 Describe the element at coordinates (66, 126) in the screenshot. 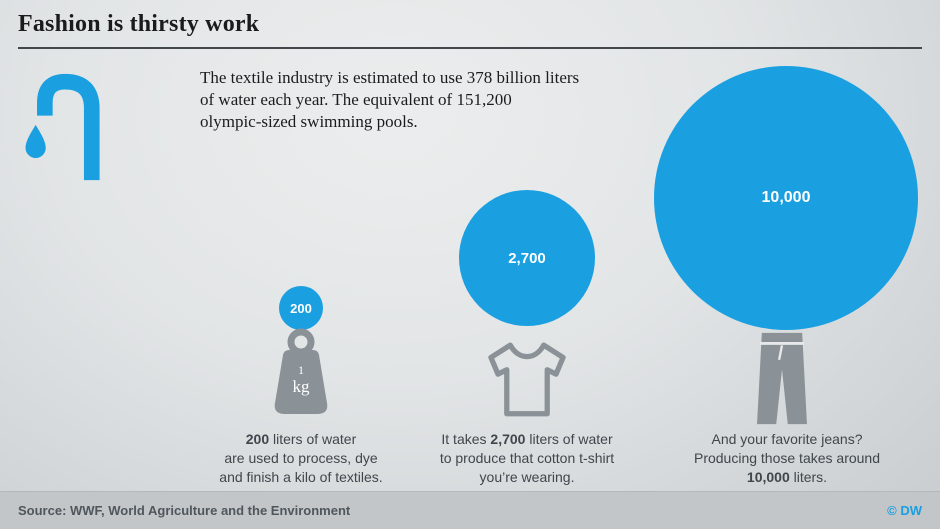

I see `faucet-icon` at that location.